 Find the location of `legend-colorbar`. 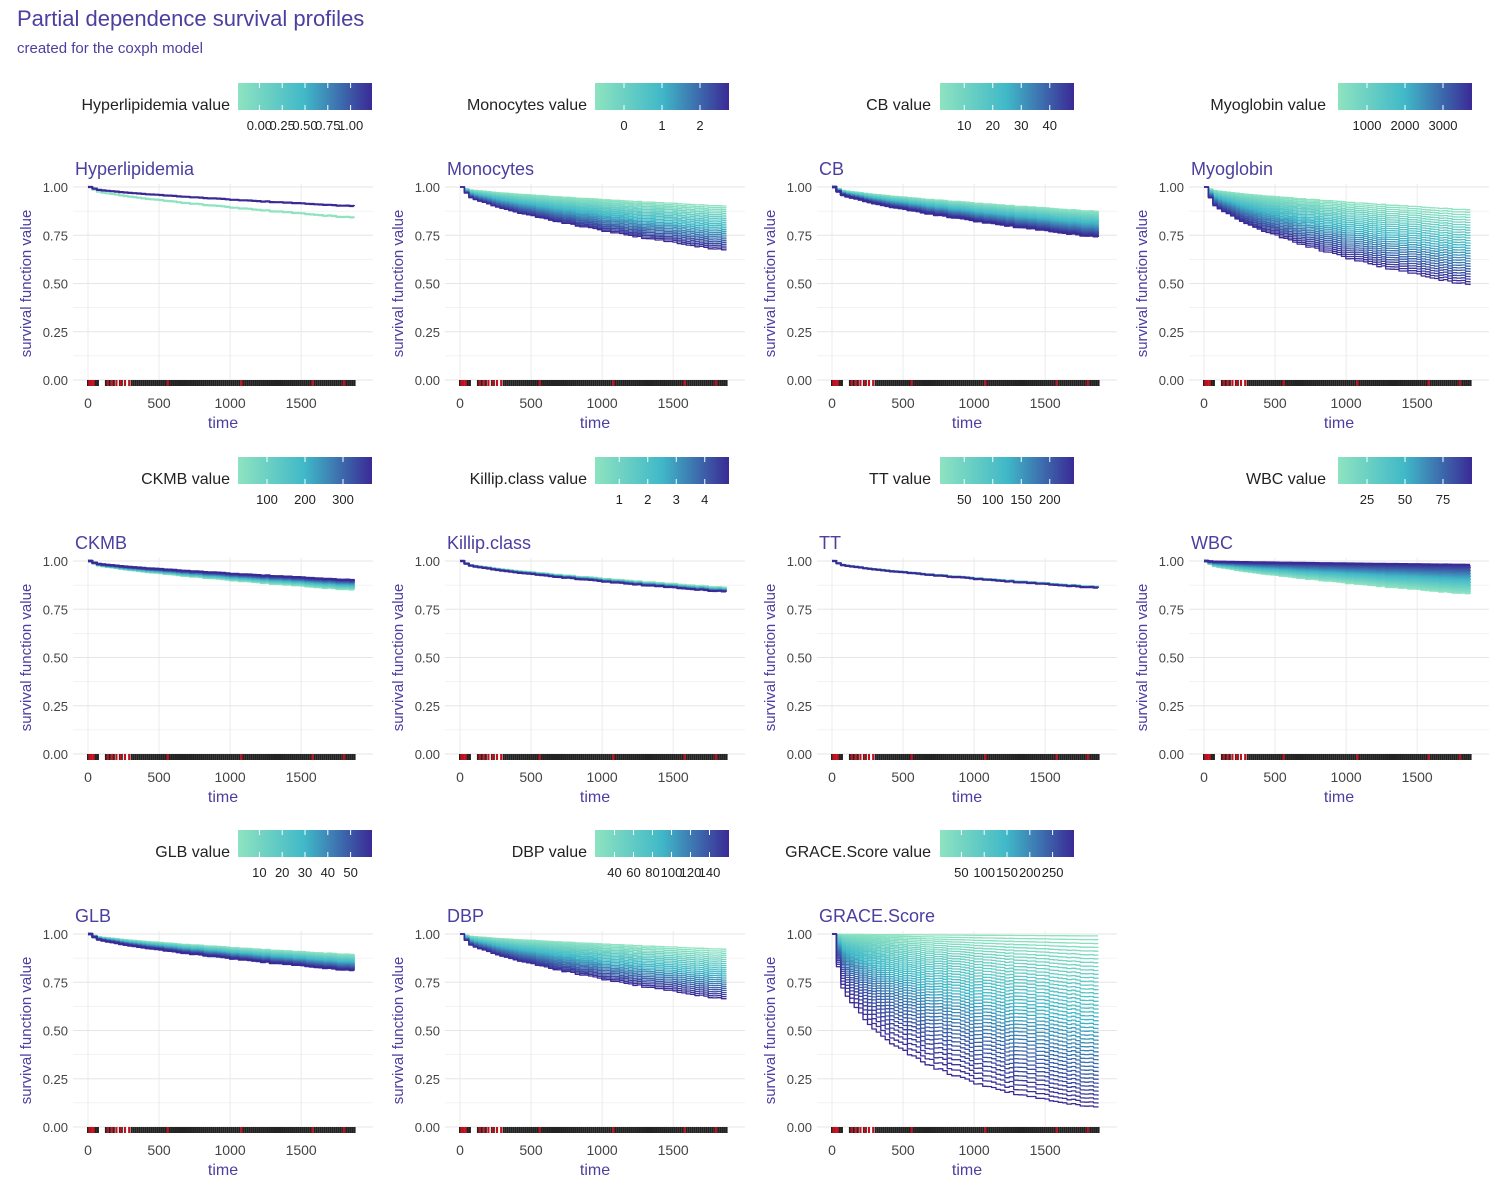

legend-colorbar is located at coordinates (662, 470).